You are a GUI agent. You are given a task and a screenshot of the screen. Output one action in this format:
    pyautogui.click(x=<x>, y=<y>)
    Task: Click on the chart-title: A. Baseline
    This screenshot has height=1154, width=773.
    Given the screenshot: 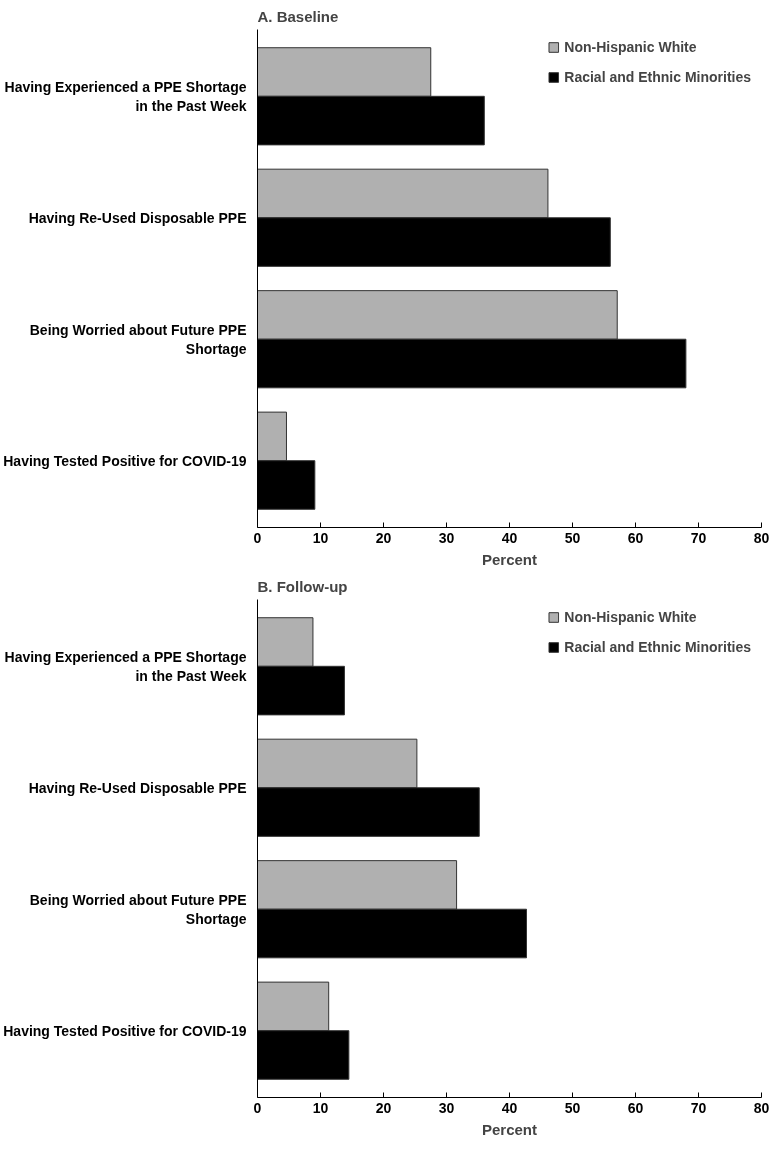 What is the action you would take?
    pyautogui.click(x=298, y=16)
    